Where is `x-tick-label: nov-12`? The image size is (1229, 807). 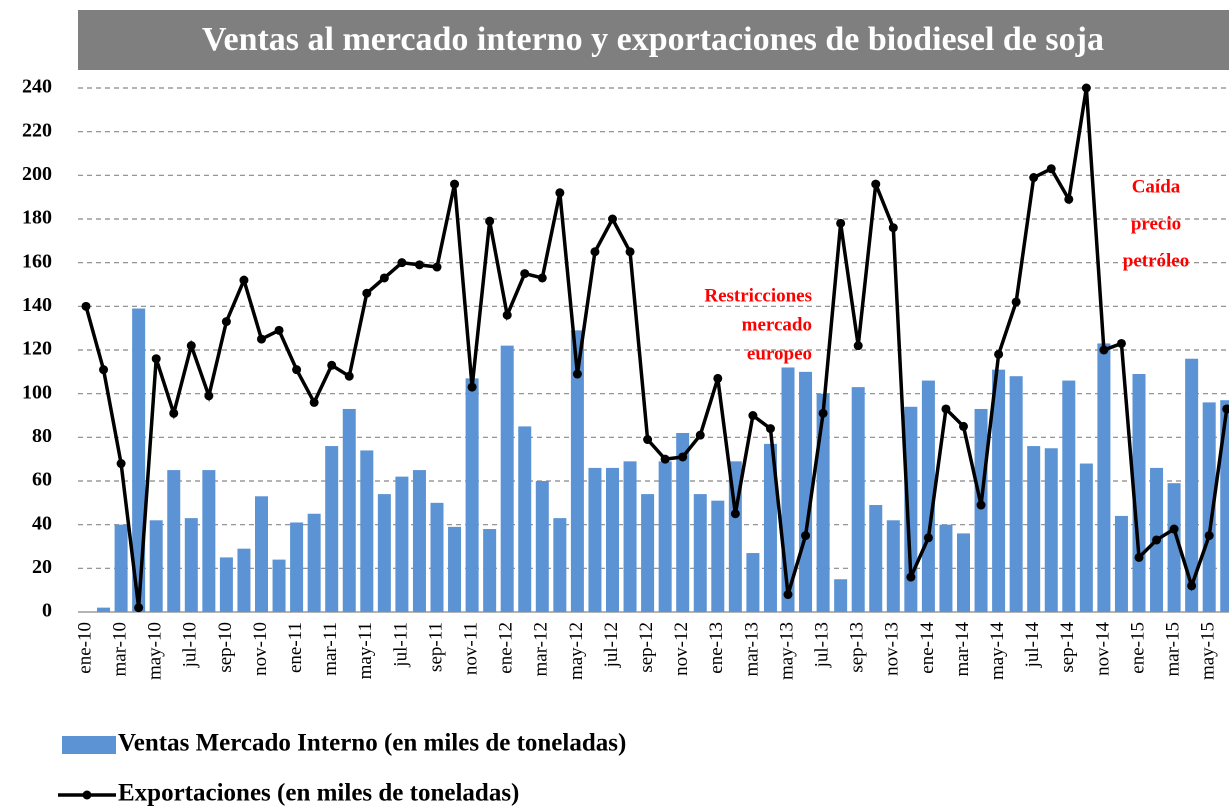 x-tick-label: nov-12 is located at coordinates (681, 649).